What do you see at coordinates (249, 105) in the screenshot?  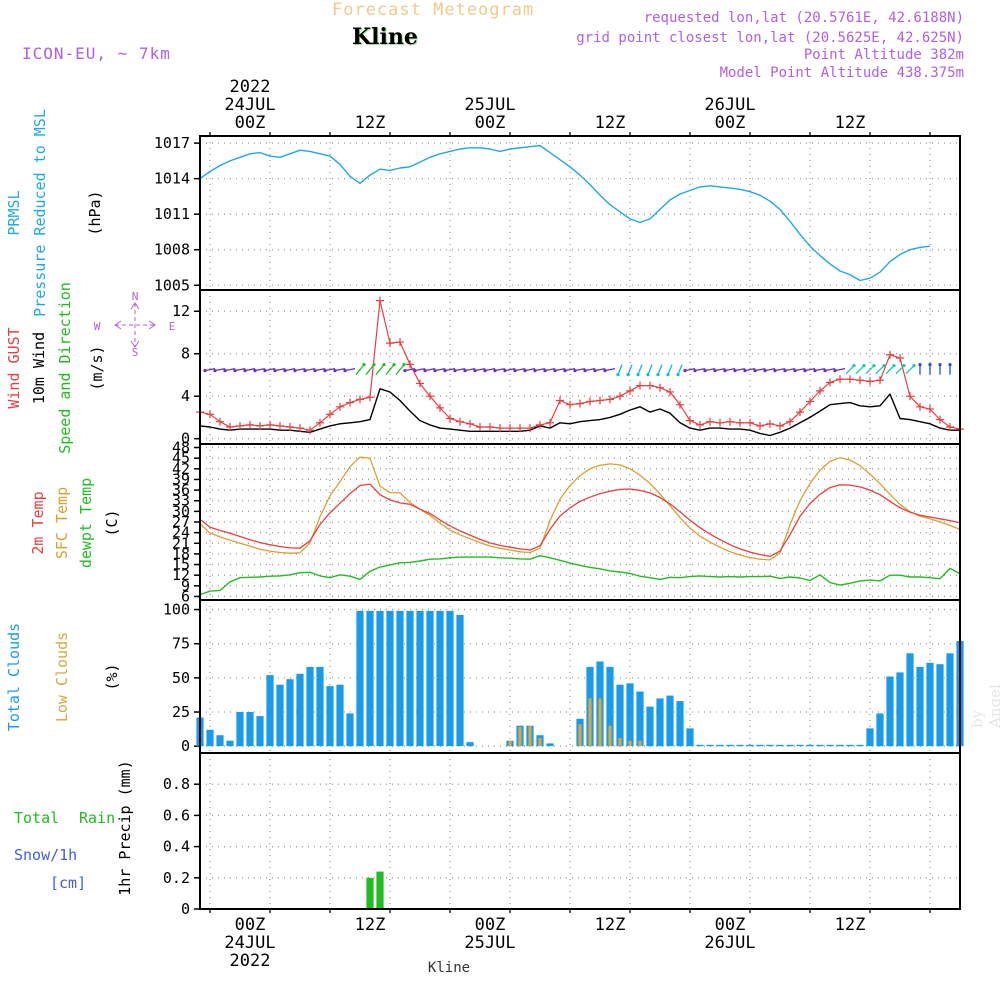 I see `x-date-top: 24JUL` at bounding box center [249, 105].